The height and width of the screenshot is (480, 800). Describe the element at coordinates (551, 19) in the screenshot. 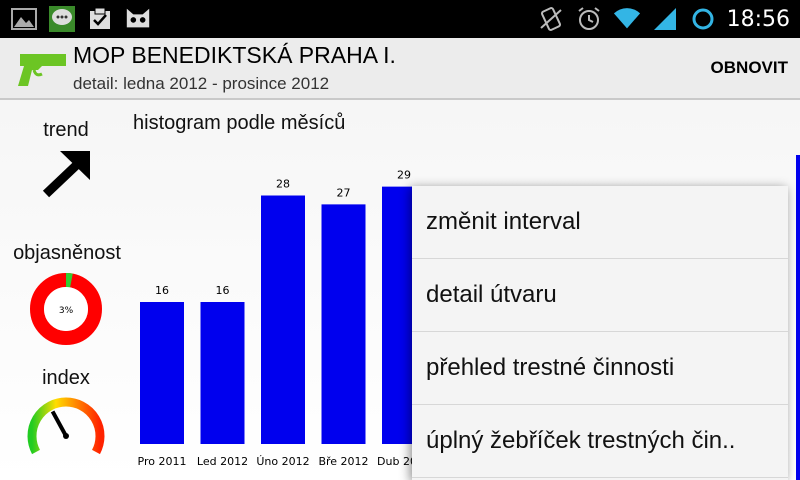

I see `vibrate-icon` at that location.